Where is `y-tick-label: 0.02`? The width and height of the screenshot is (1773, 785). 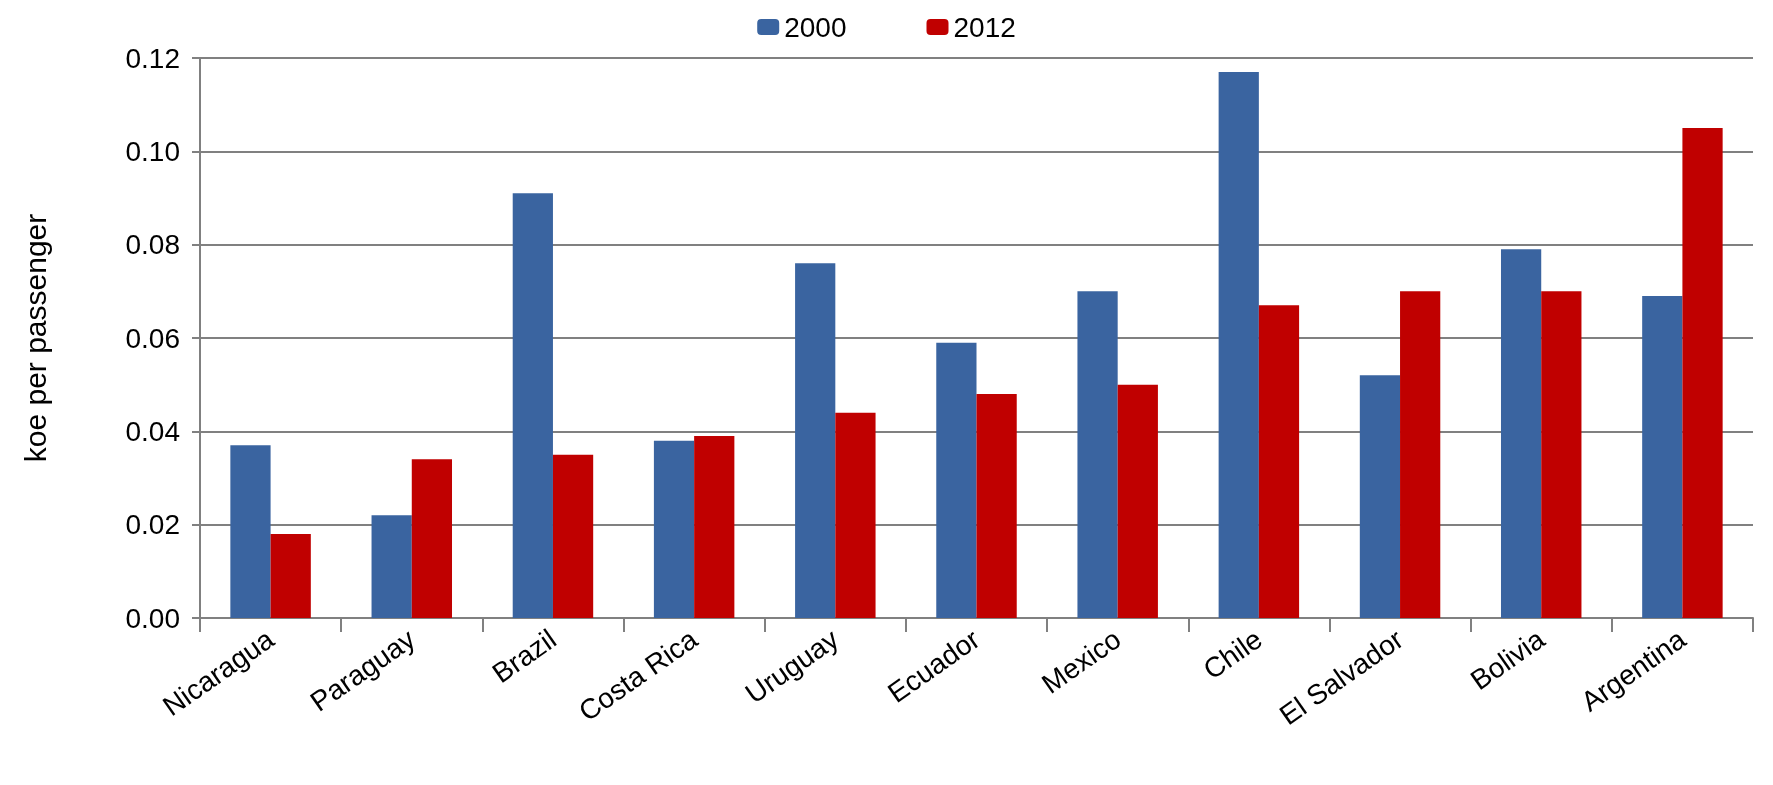 y-tick-label: 0.02 is located at coordinates (152, 525).